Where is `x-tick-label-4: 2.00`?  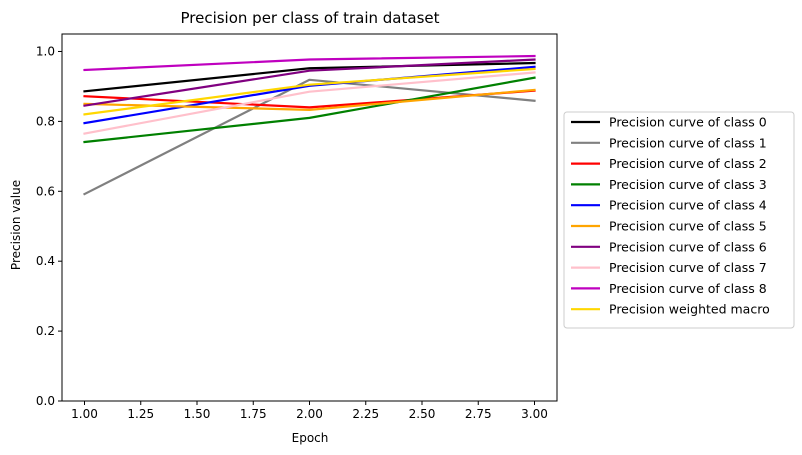
x-tick-label-4: 2.00 is located at coordinates (309, 414).